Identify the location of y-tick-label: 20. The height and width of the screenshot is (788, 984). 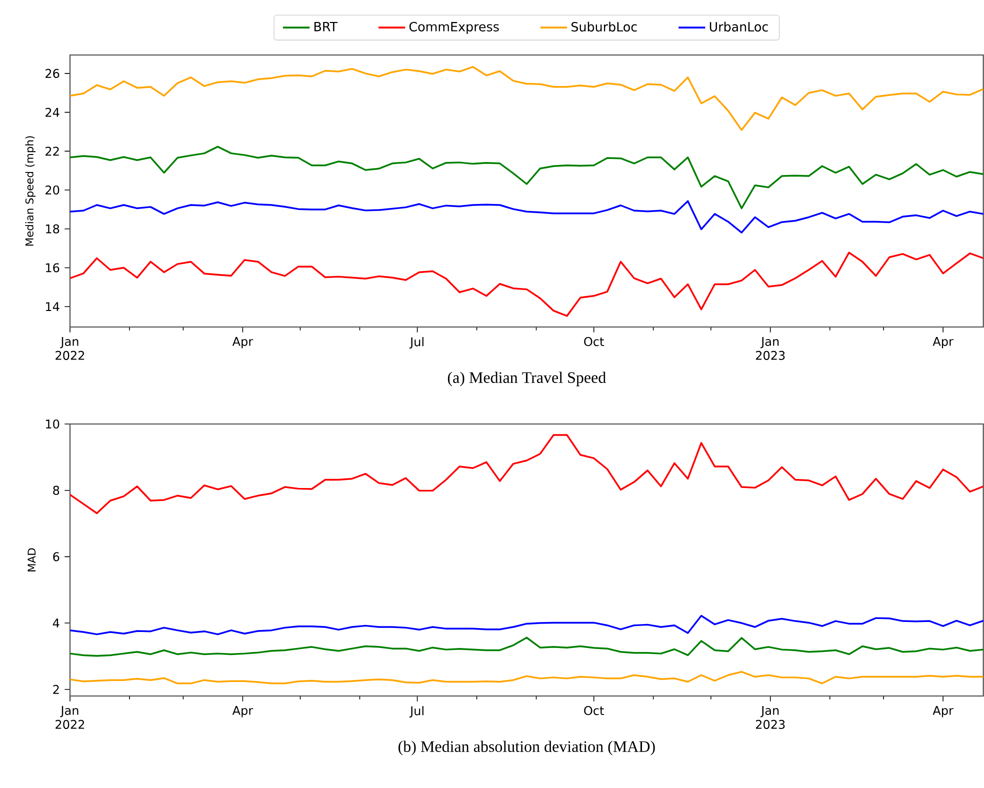
(53, 190).